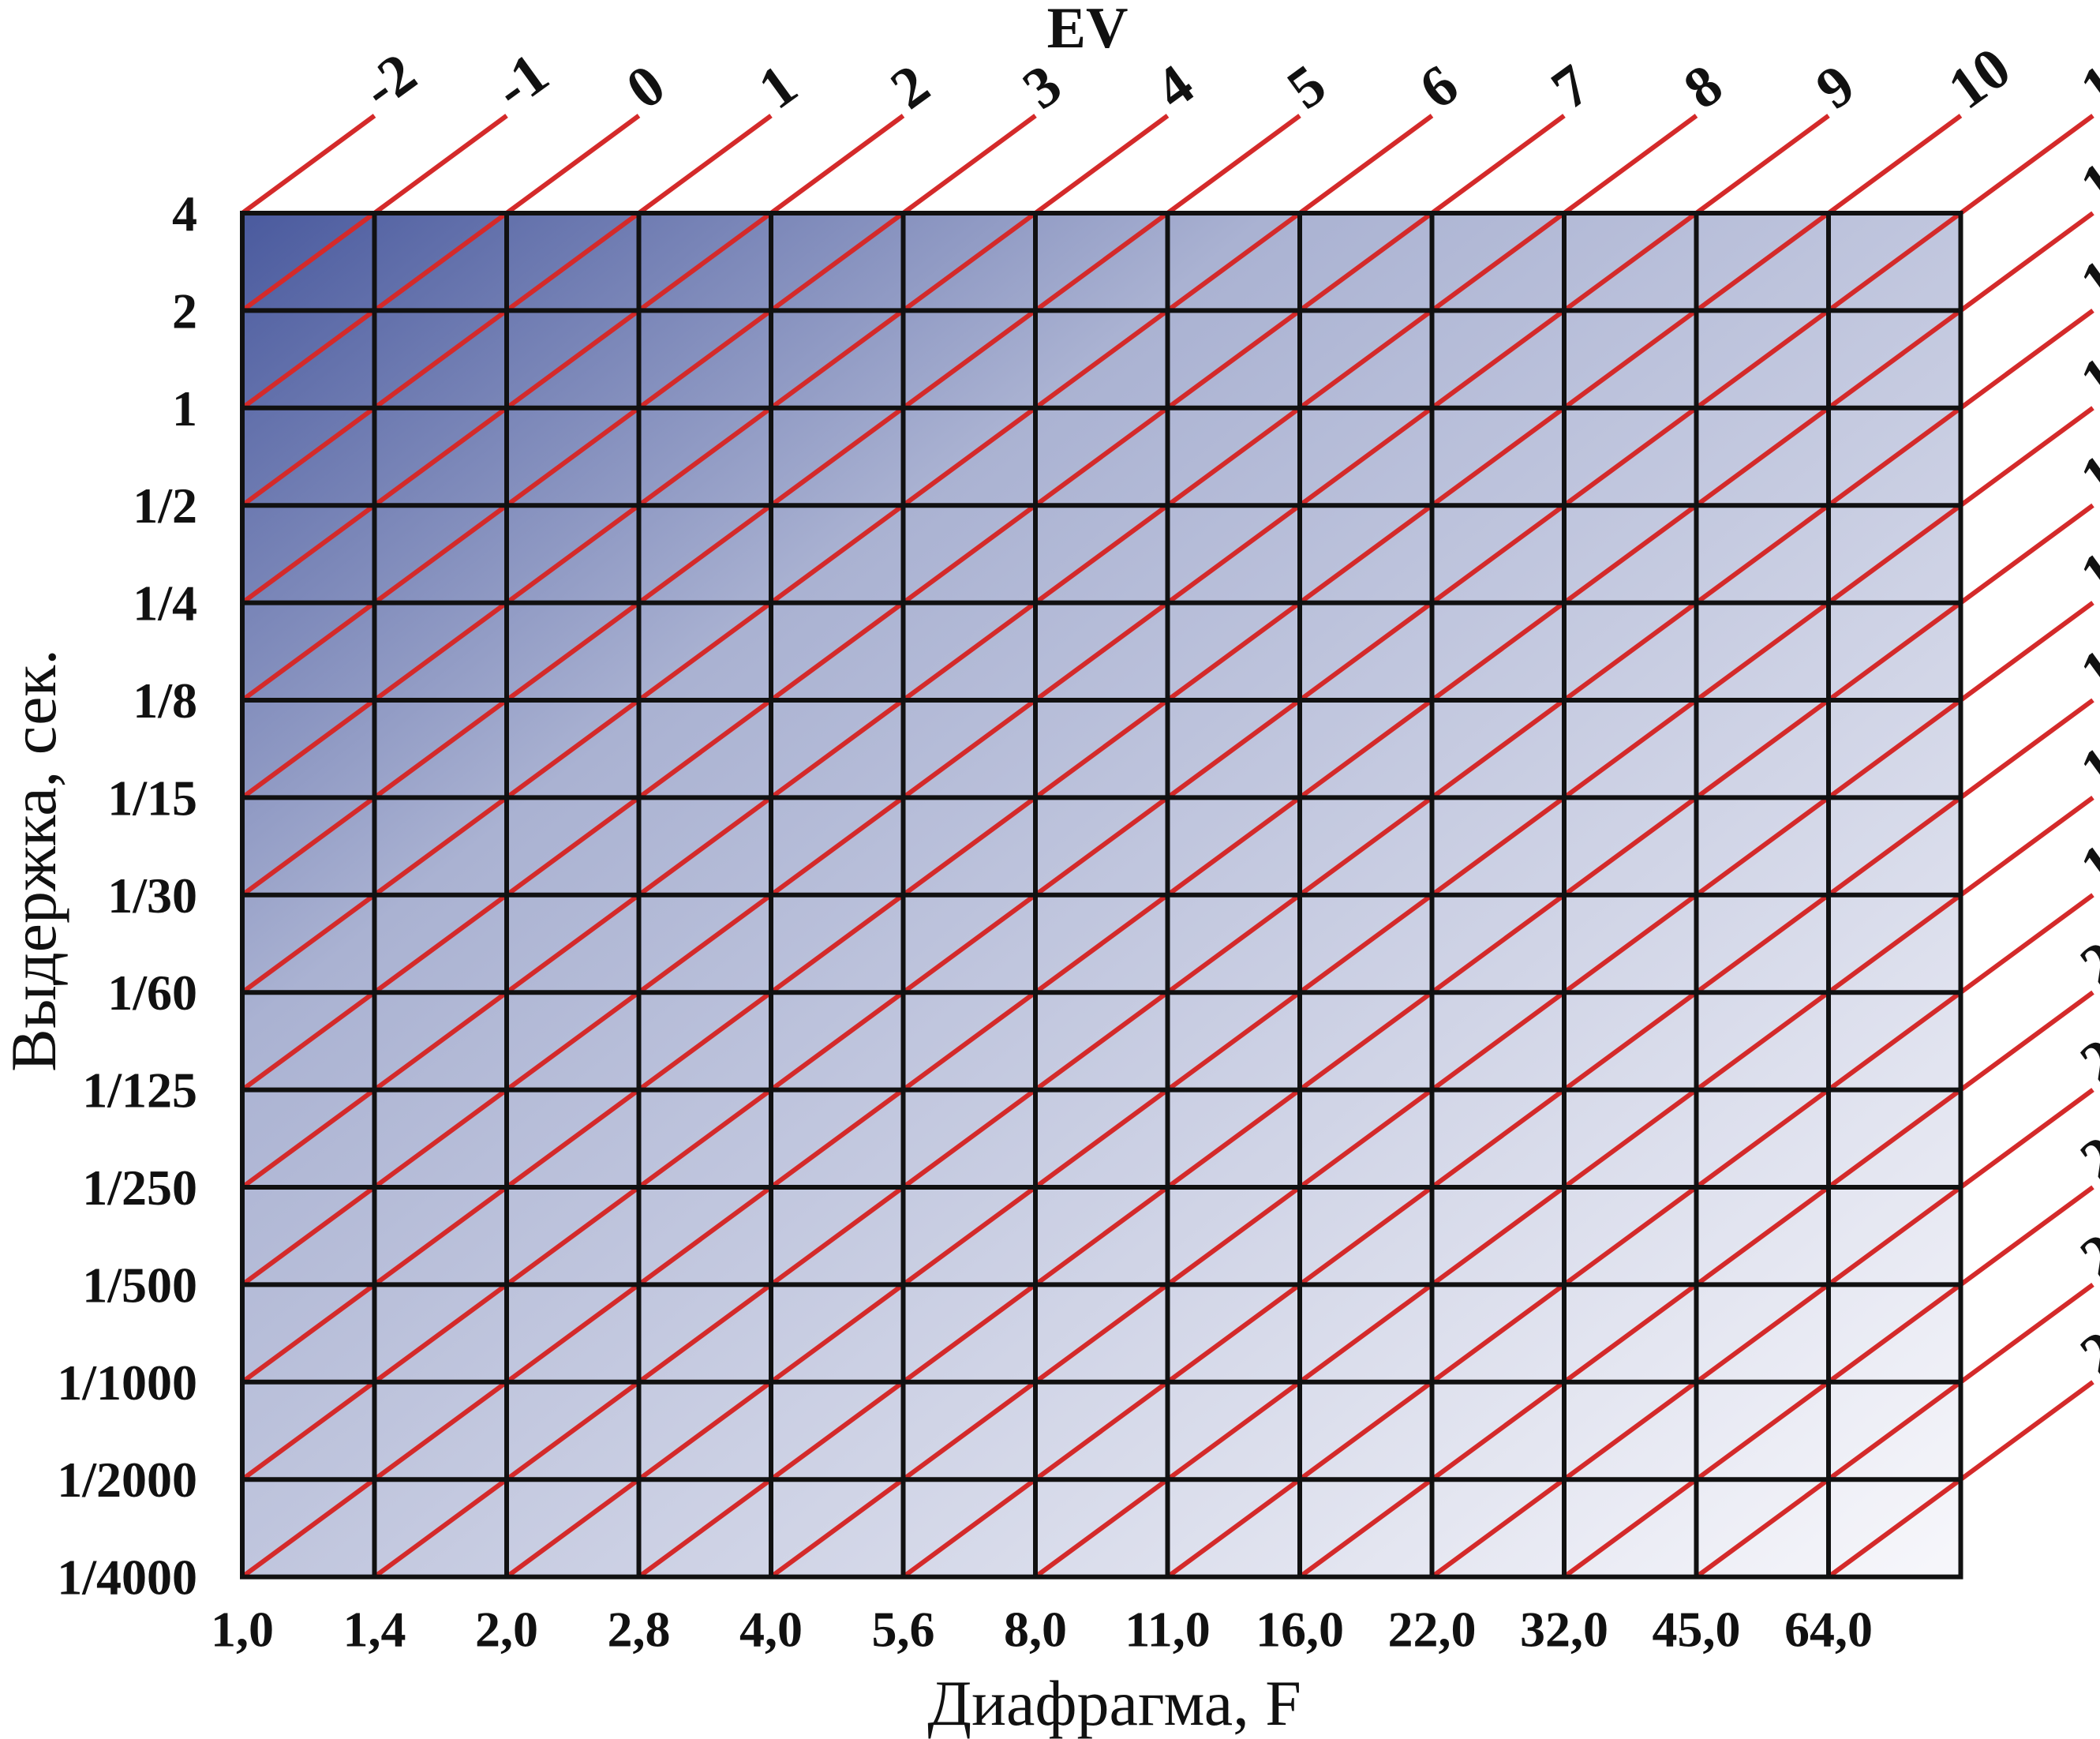 Image resolution: width=2100 pixels, height=1739 pixels. I want to click on y-tick-label: 1/2, so click(165, 506).